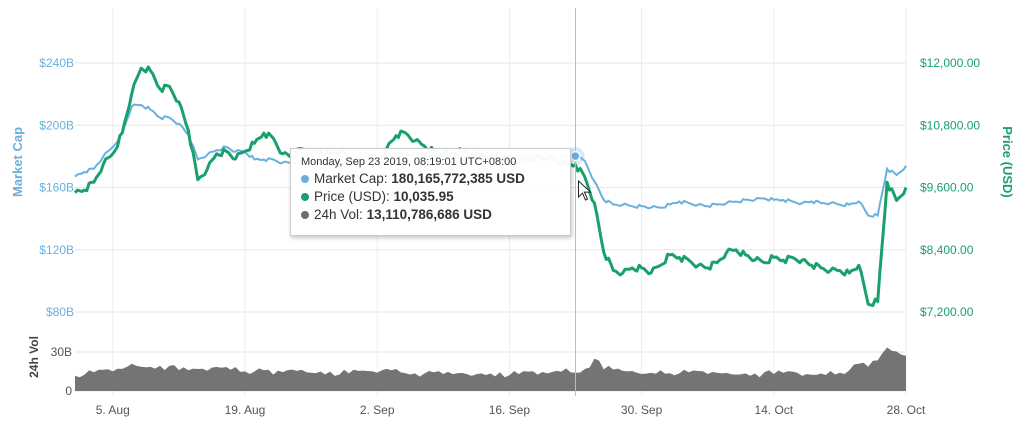 This screenshot has height=425, width=1024. What do you see at coordinates (458, 178) in the screenshot?
I see `tooltip-market-cap-value: 180,165,772,385 USD` at bounding box center [458, 178].